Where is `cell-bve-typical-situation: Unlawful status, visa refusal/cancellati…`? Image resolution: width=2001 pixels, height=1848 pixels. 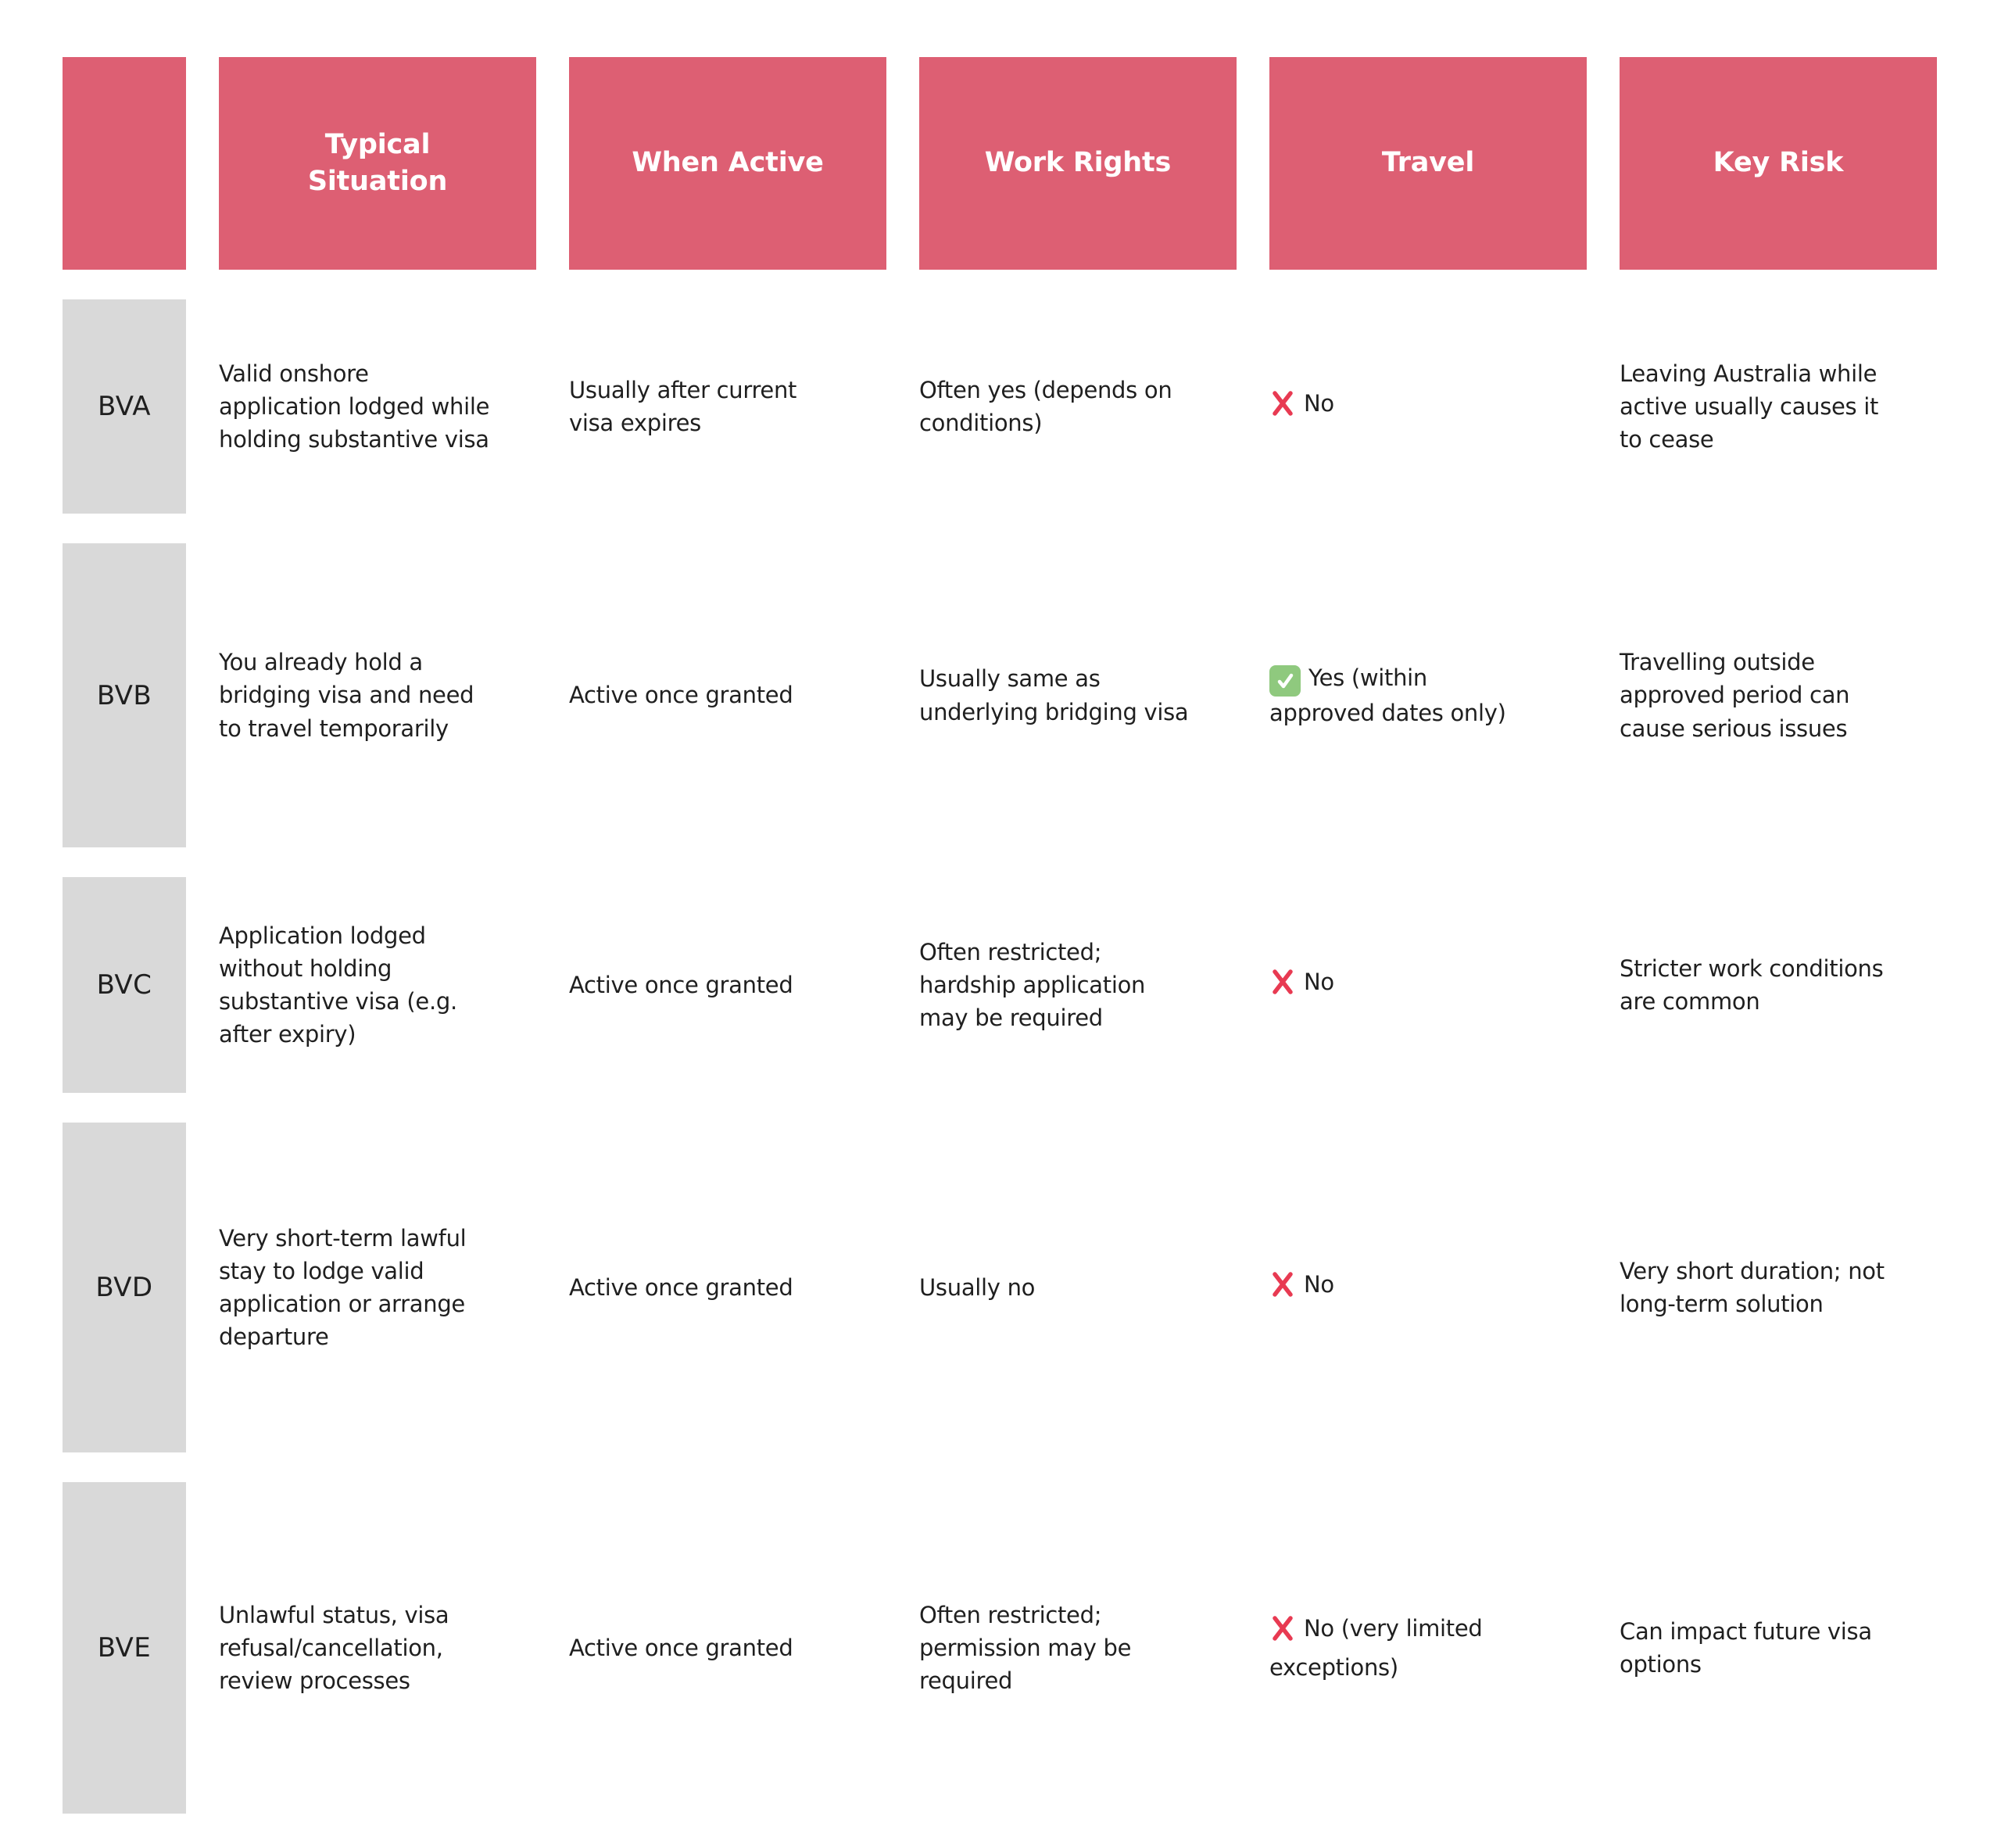 cell-bve-typical-situation: Unlawful status, visa refusal/cancellati… is located at coordinates (377, 1648).